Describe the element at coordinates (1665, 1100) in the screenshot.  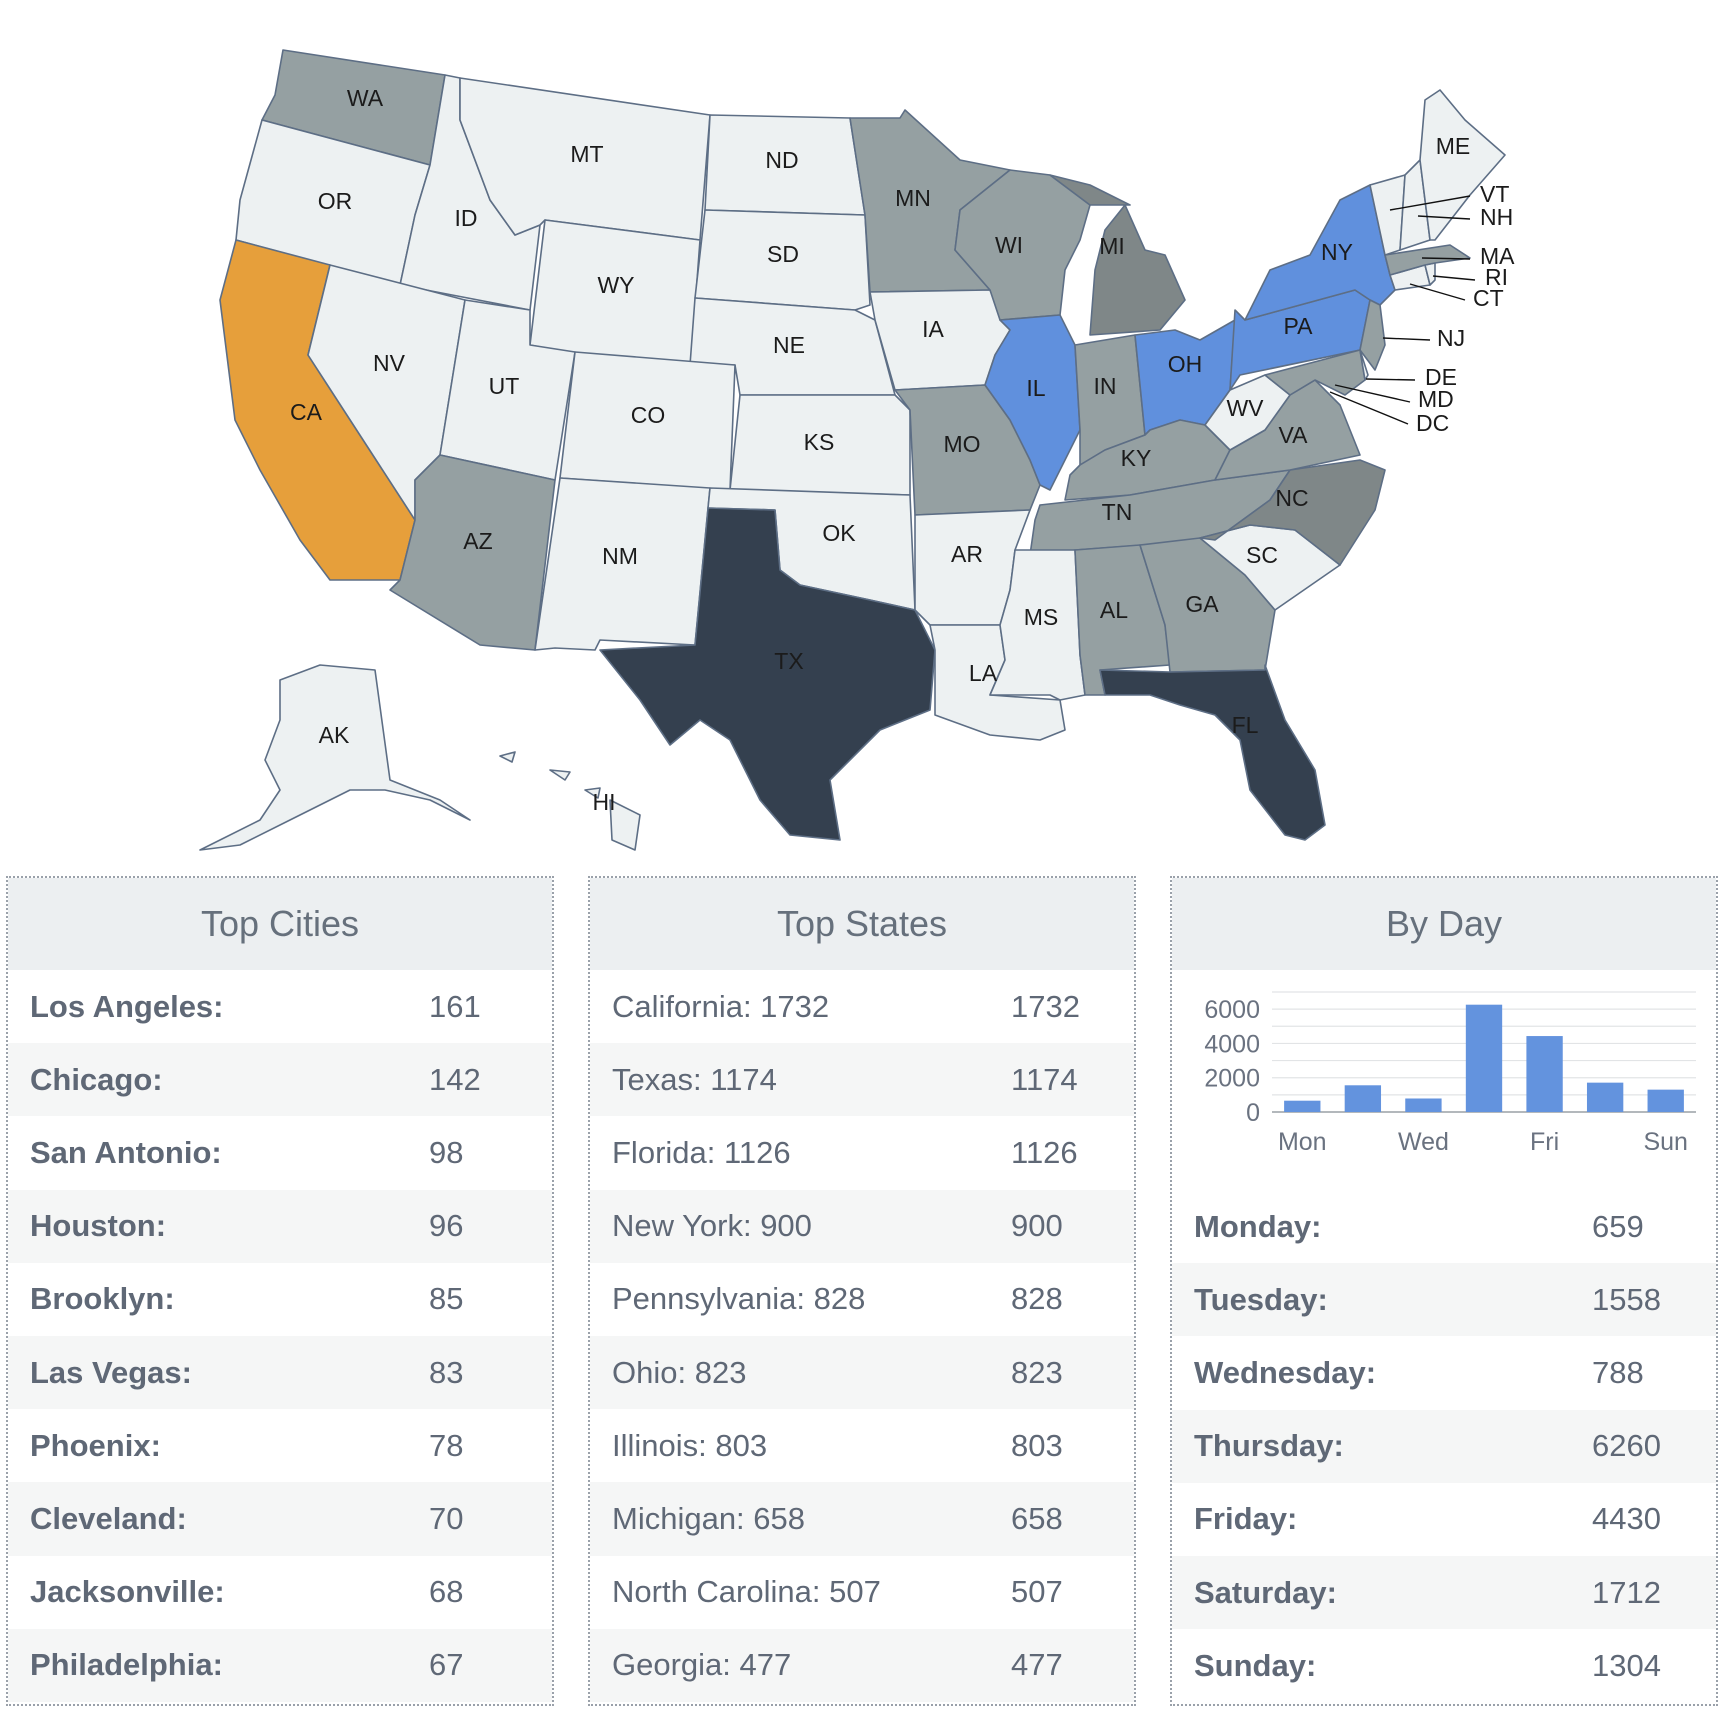
I see `bar-sun` at that location.